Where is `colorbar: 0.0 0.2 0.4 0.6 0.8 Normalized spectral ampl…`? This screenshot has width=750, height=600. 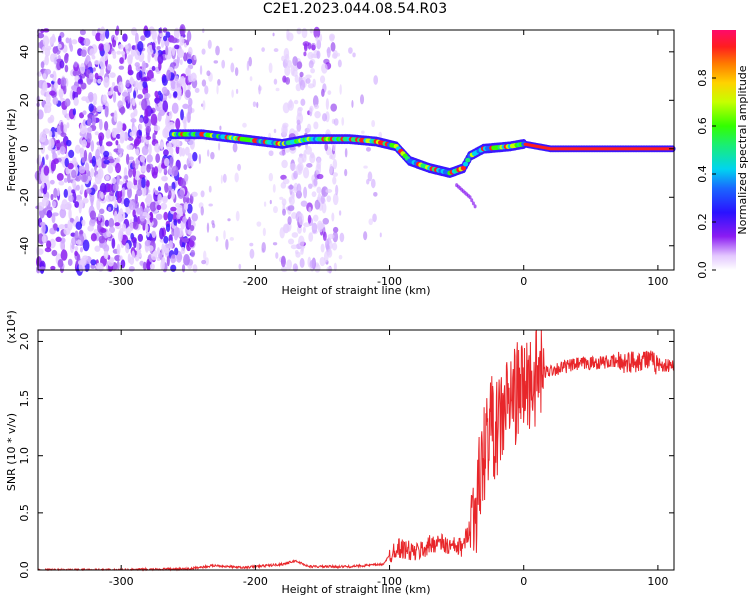
colorbar: 0.0 0.2 0.4 0.6 0.8 Normalized spectral ampl… is located at coordinates (722, 154).